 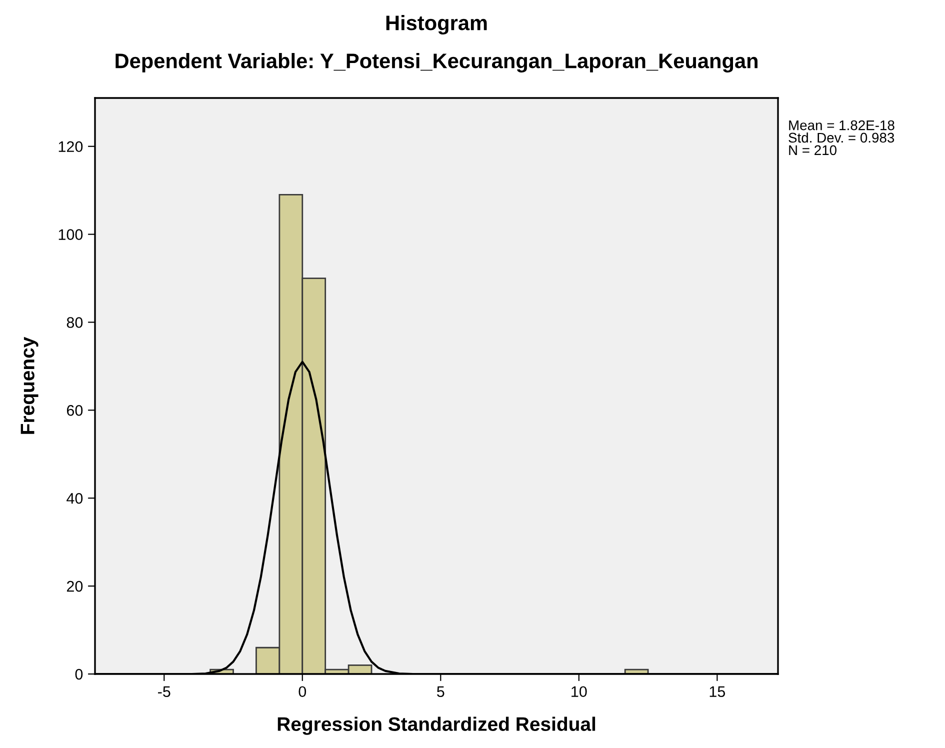 What do you see at coordinates (436, 25) in the screenshot?
I see `chart-title: Histogram` at bounding box center [436, 25].